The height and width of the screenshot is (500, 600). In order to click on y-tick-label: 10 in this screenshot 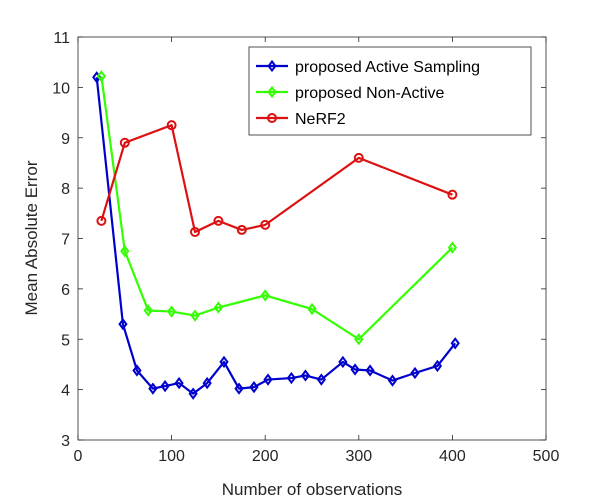, I will do `click(61, 88)`.